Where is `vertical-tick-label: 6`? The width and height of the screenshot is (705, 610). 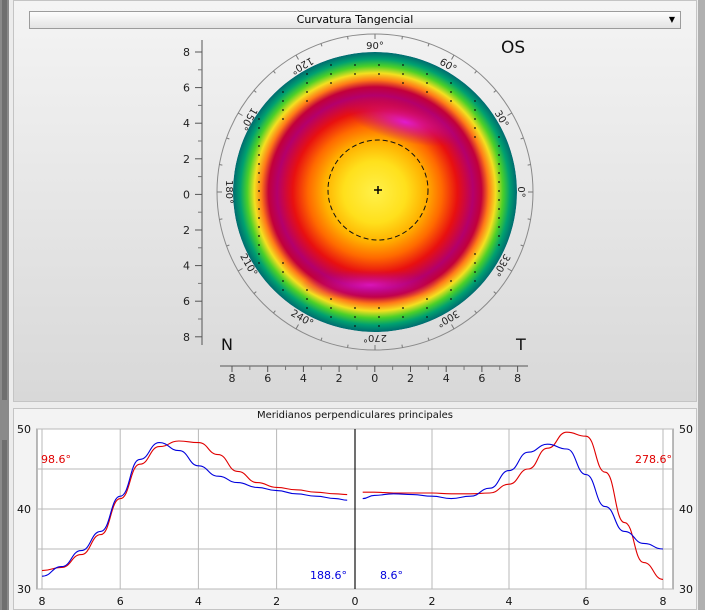
vertical-tick-label: 6 is located at coordinates (186, 88).